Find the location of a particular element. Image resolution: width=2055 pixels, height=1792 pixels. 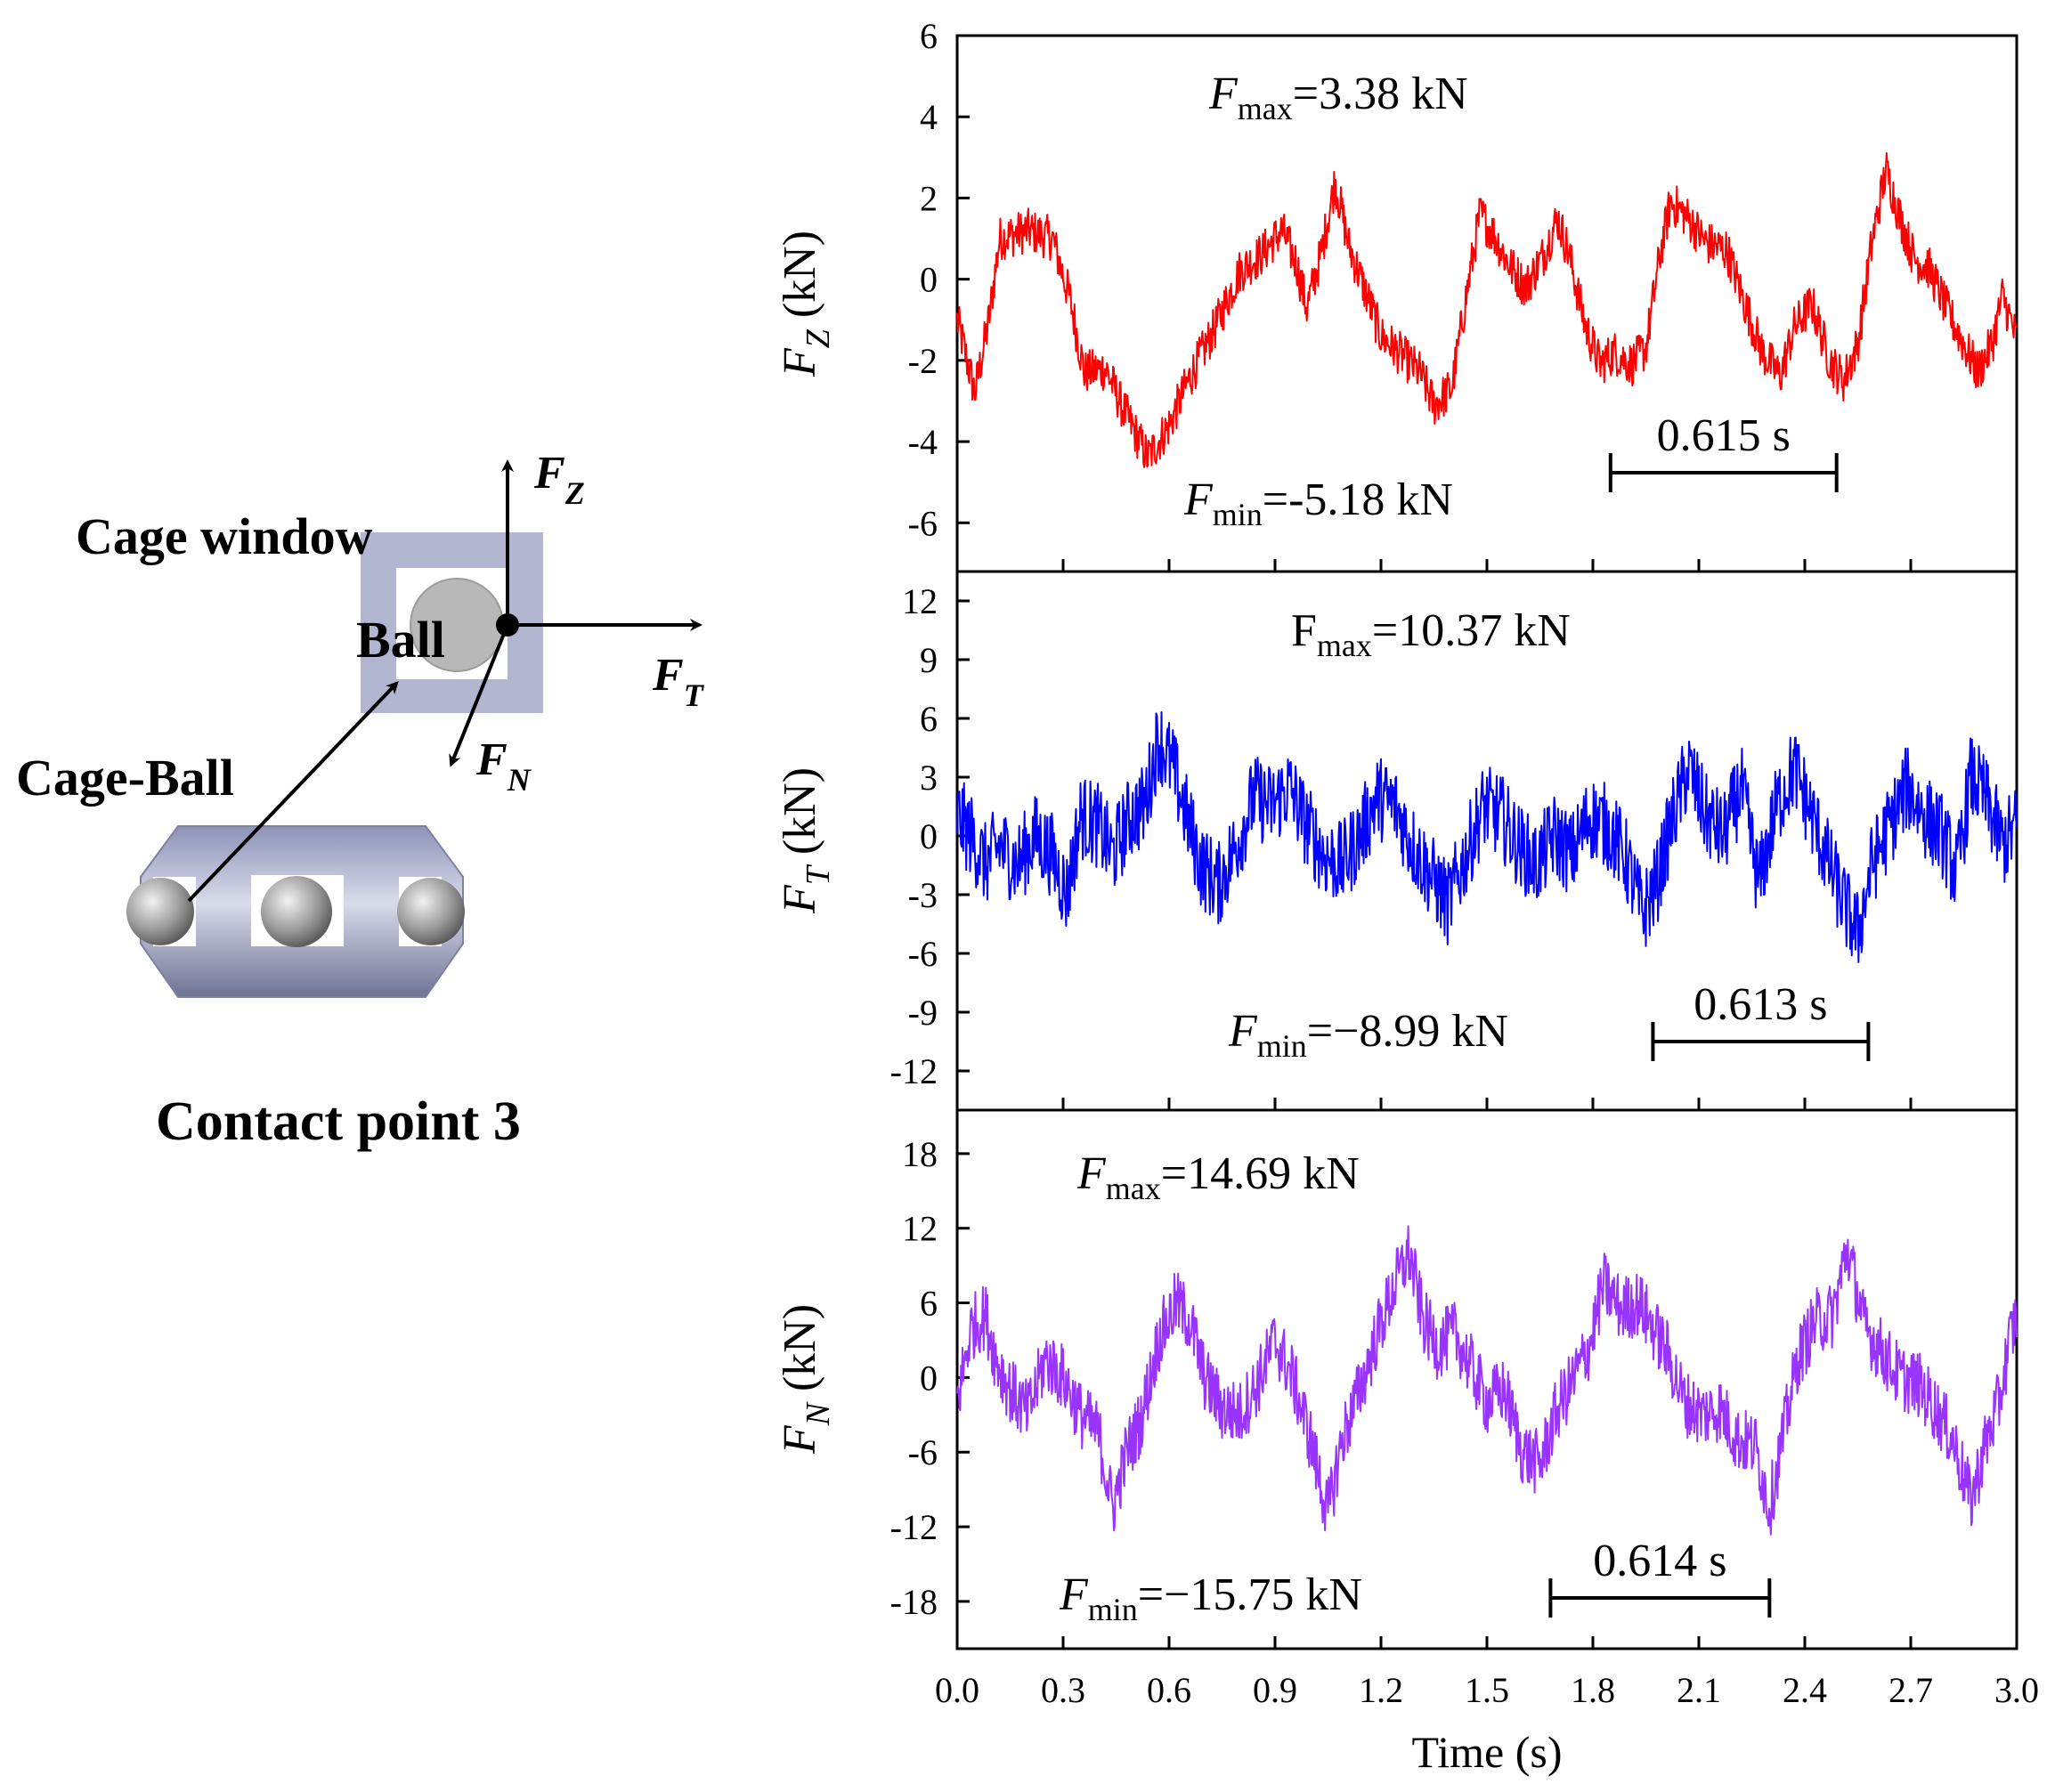

y-tick-label: -3 is located at coordinates (923, 895).